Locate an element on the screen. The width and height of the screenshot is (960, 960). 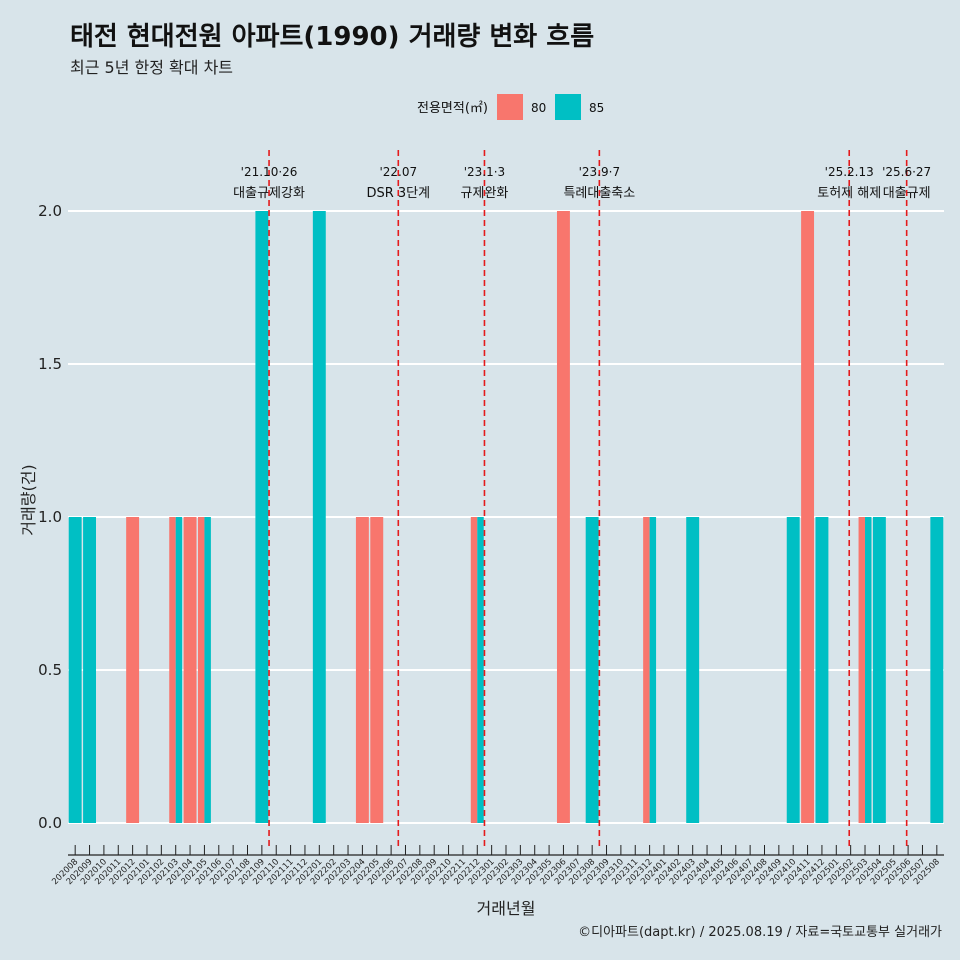
chart-title: 태전 현대전원 아파트(1990) 거래량 변화 흐름 is located at coordinates (332, 37).